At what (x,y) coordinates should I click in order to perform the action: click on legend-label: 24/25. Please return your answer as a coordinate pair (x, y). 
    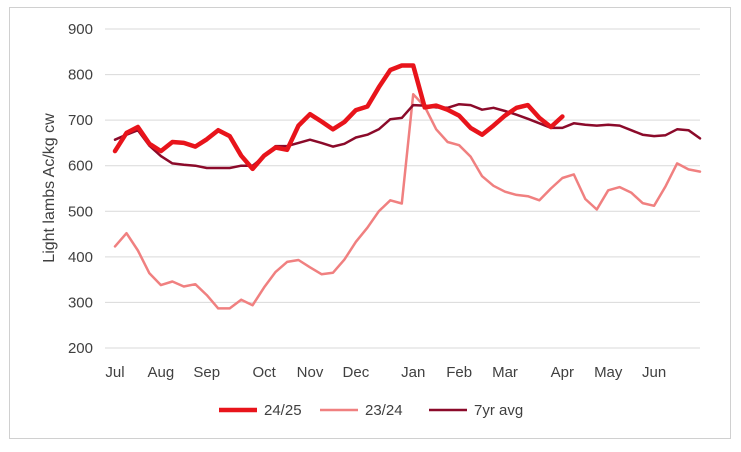
    Looking at the image, I should click on (283, 410).